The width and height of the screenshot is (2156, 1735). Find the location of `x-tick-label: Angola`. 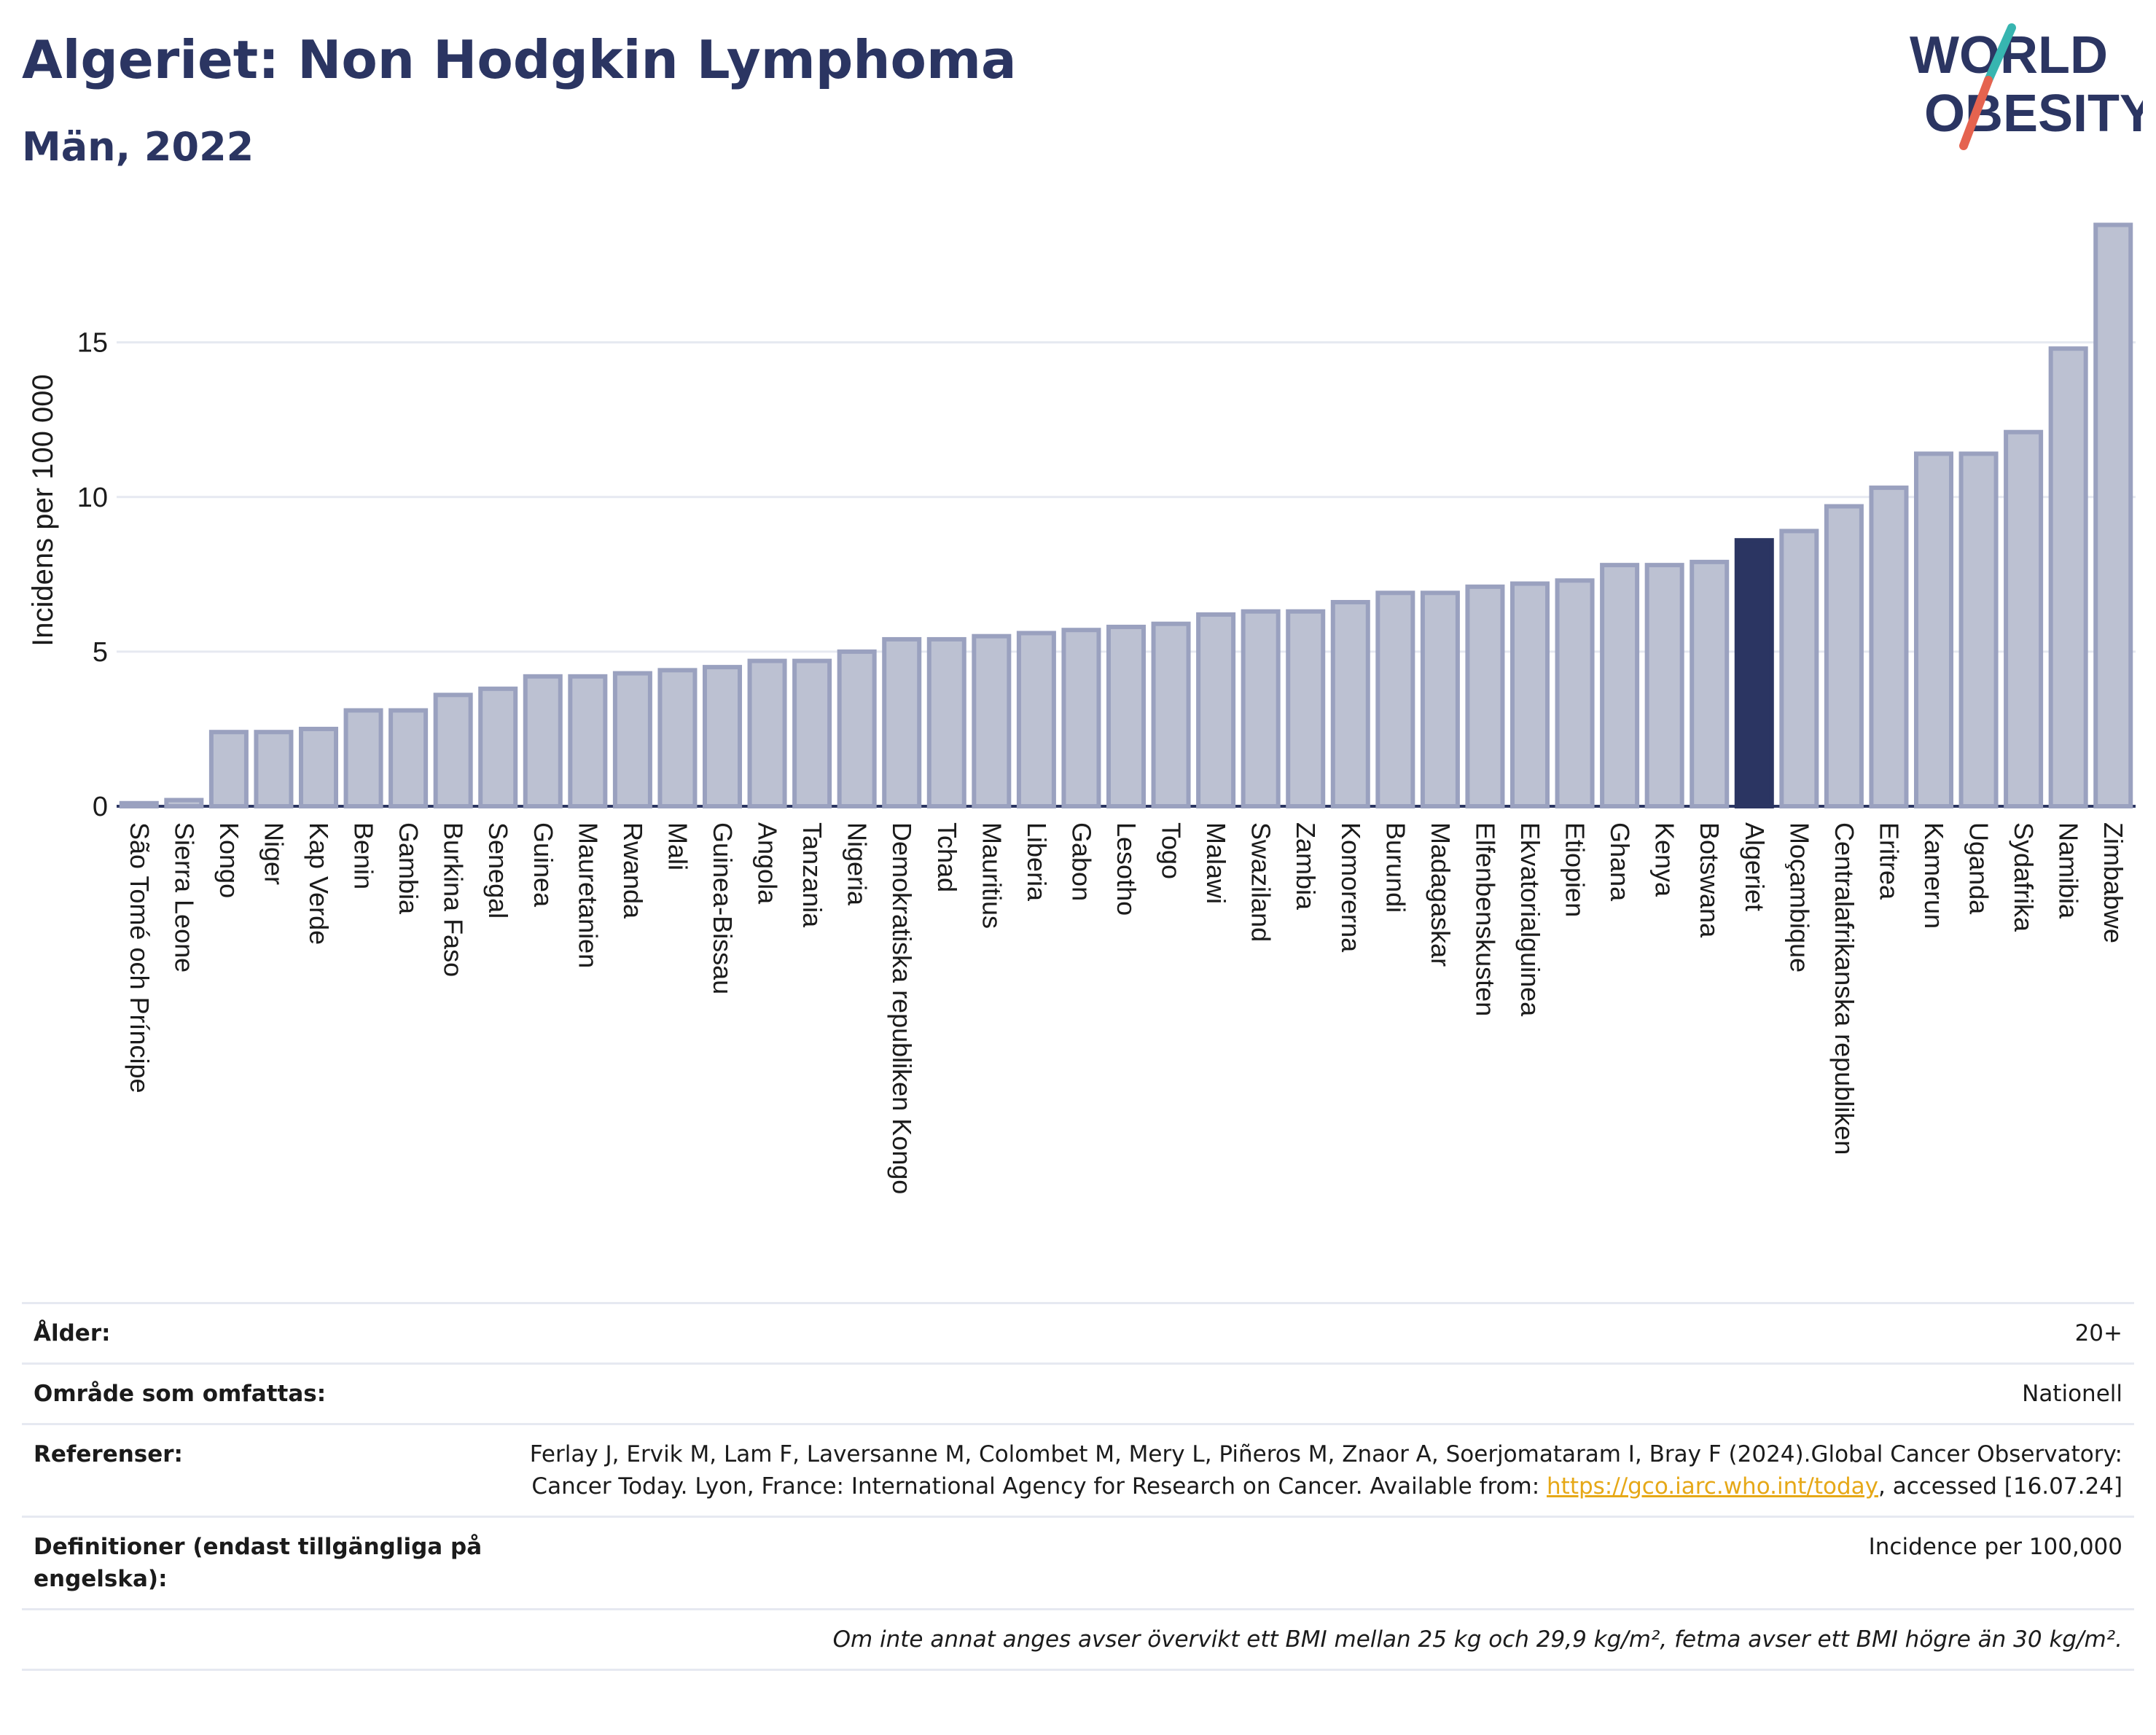

x-tick-label: Angola is located at coordinates (768, 863).